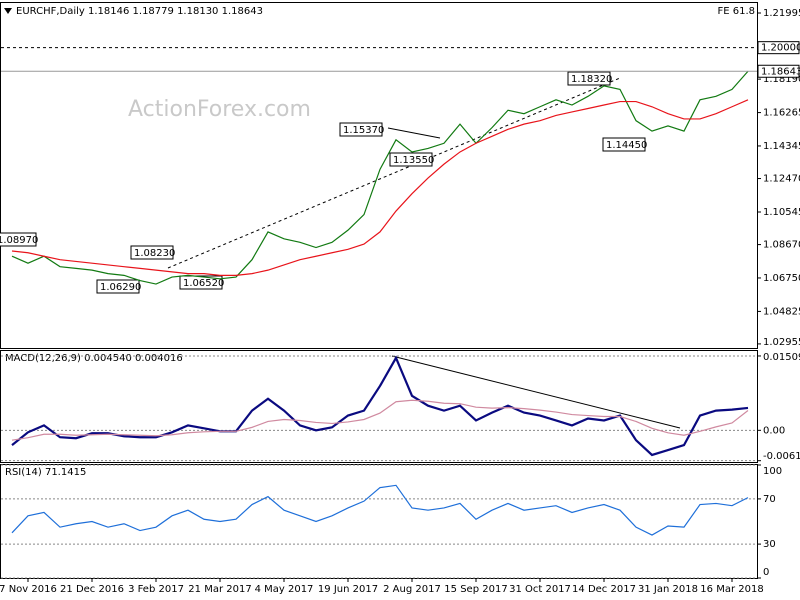  I want to click on y-tick-label: -0.006163, so click(781, 456).